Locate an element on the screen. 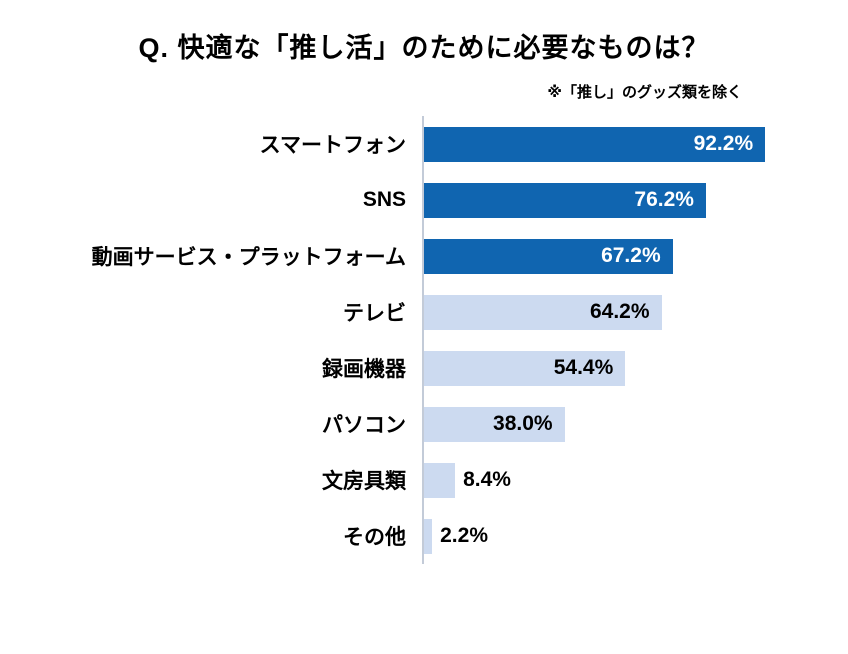  bar-row: パソコン 38.0% is located at coordinates (424, 424).